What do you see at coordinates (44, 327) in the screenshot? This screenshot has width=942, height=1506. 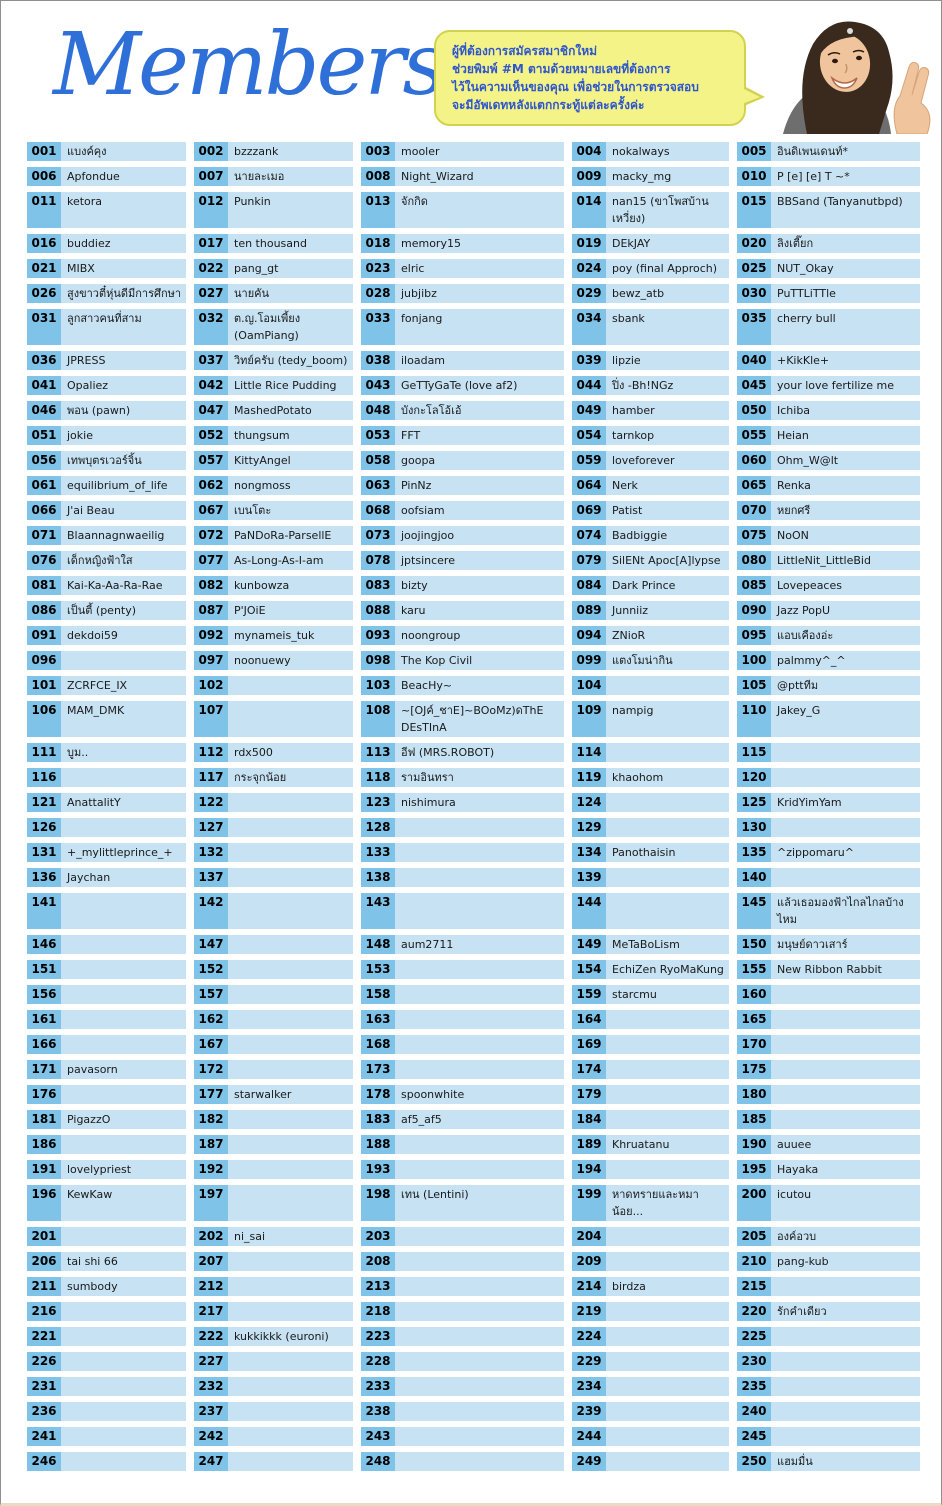 I see `member-number: 031` at bounding box center [44, 327].